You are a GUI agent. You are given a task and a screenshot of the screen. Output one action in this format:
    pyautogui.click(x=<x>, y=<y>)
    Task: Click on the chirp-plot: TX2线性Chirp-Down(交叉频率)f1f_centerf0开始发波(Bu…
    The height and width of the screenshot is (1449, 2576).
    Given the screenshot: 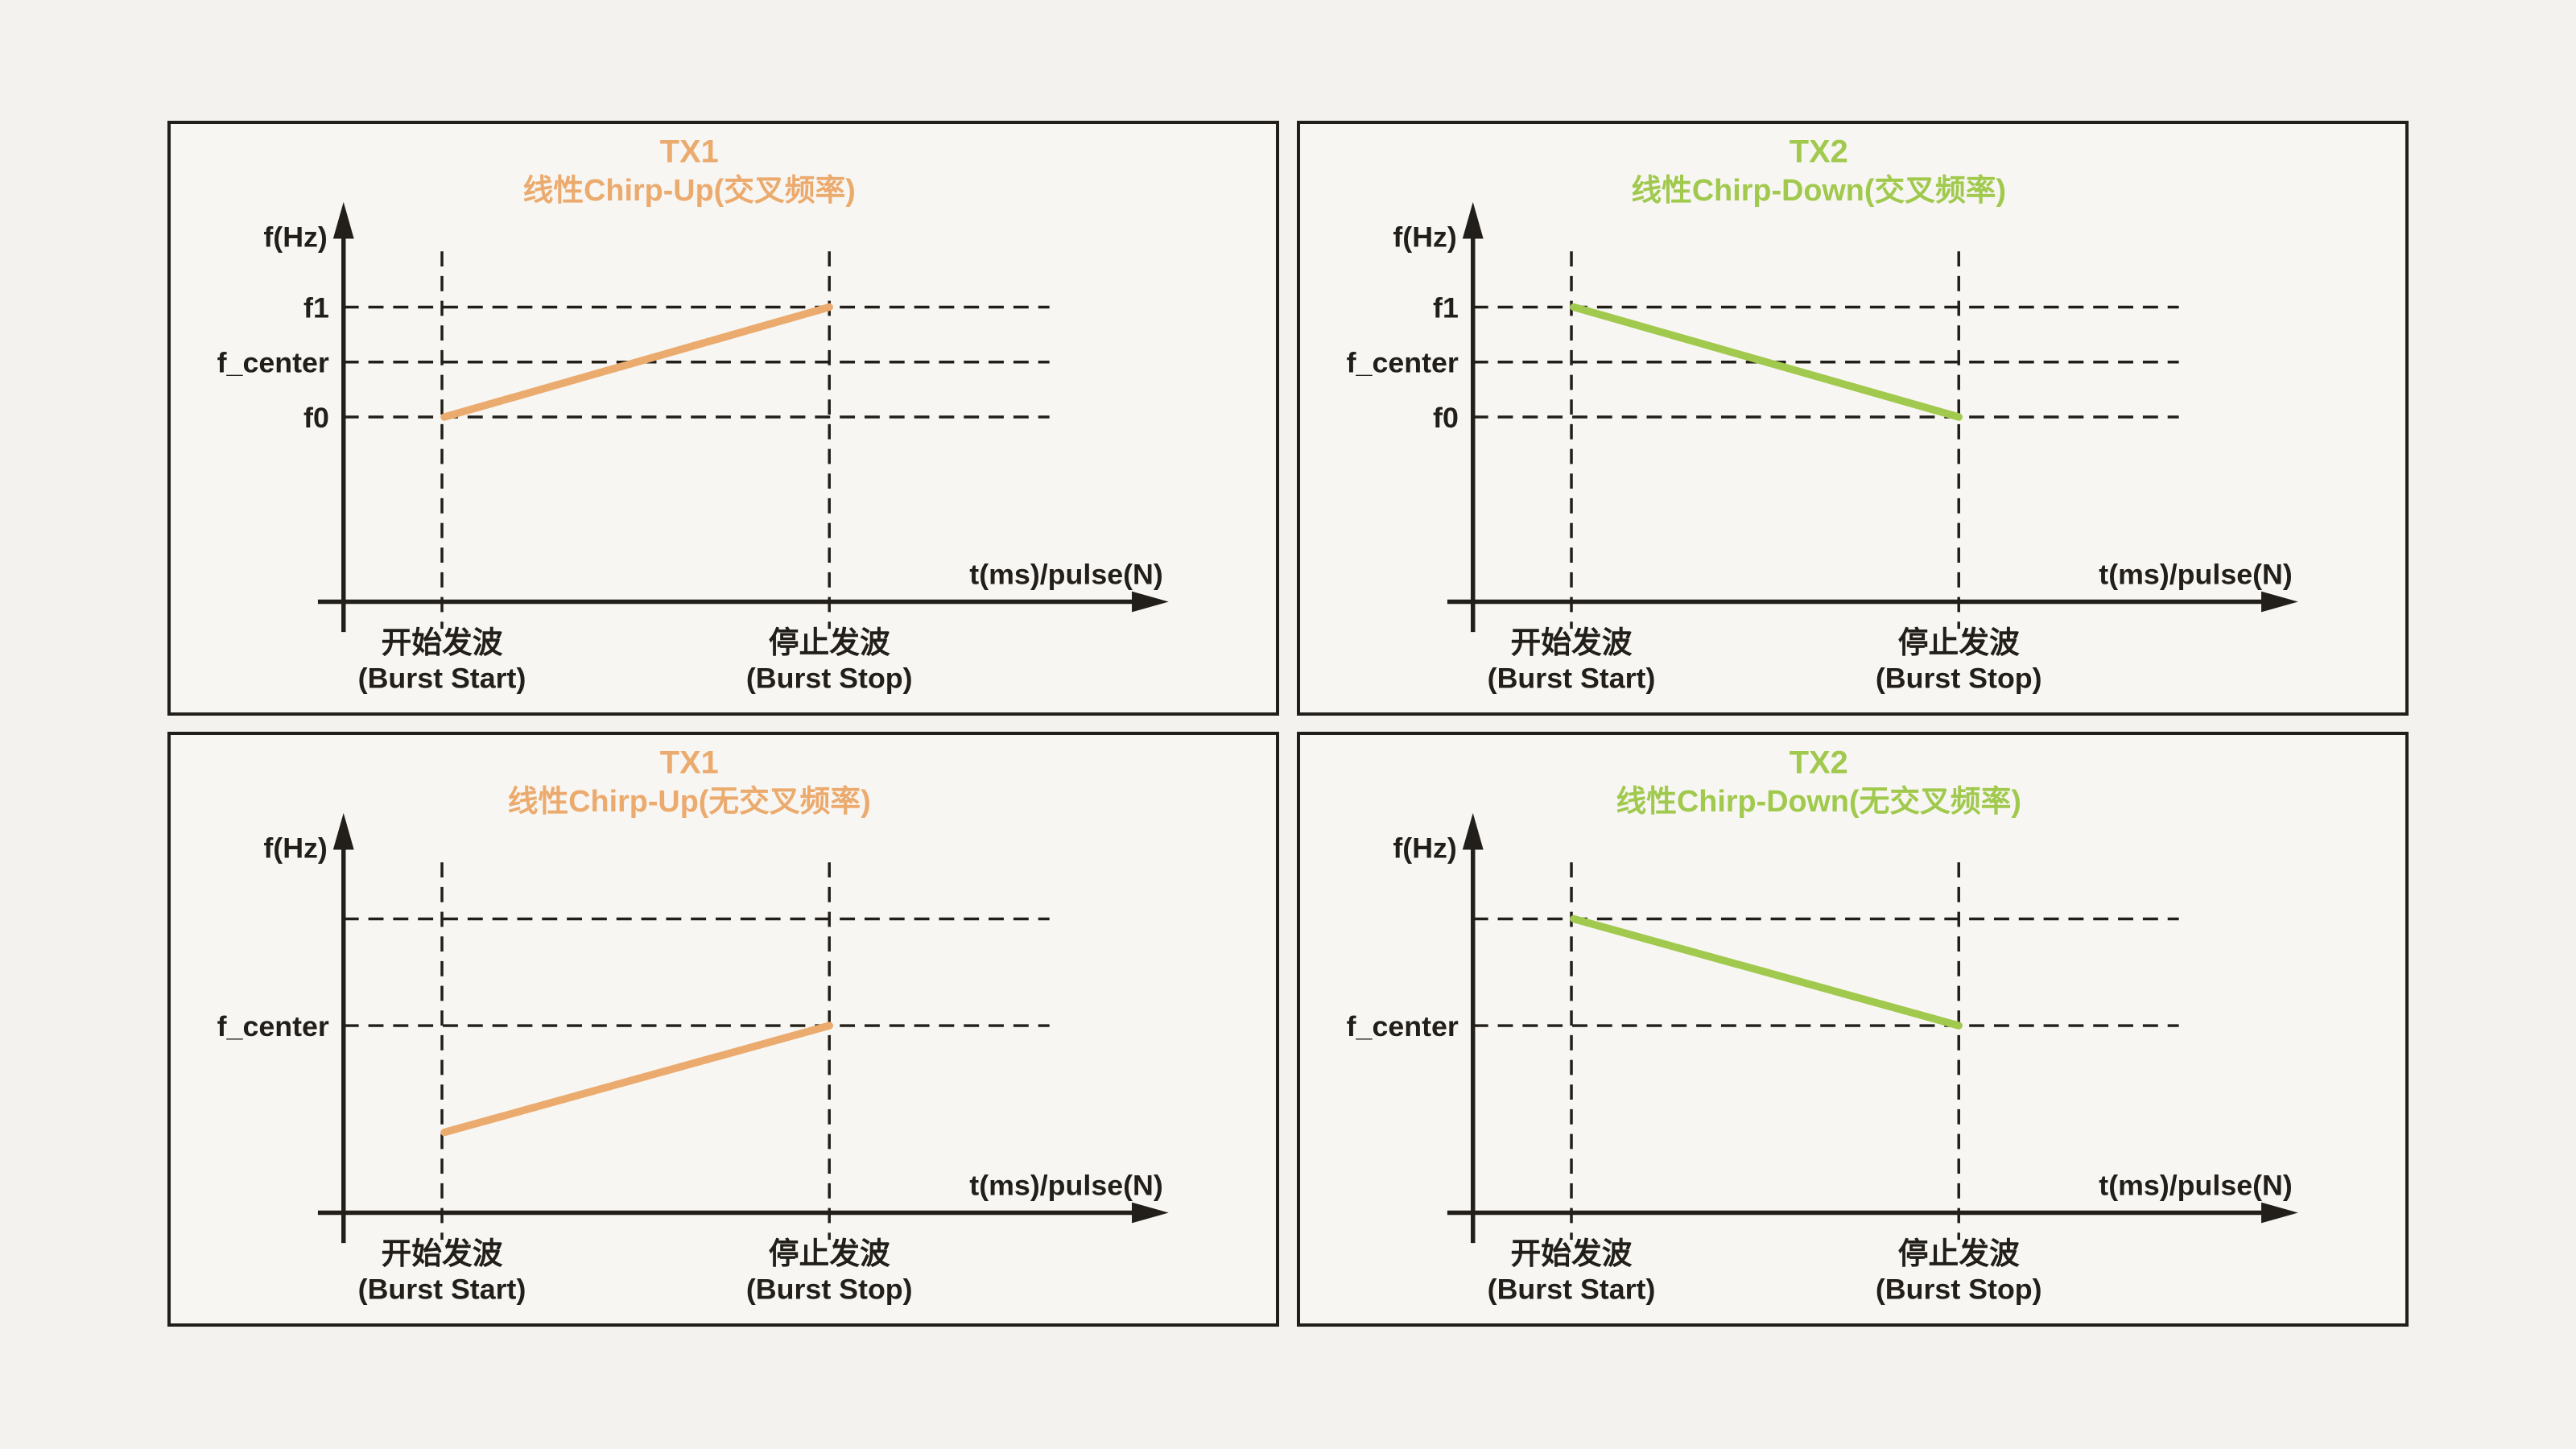 What is the action you would take?
    pyautogui.click(x=1822, y=414)
    